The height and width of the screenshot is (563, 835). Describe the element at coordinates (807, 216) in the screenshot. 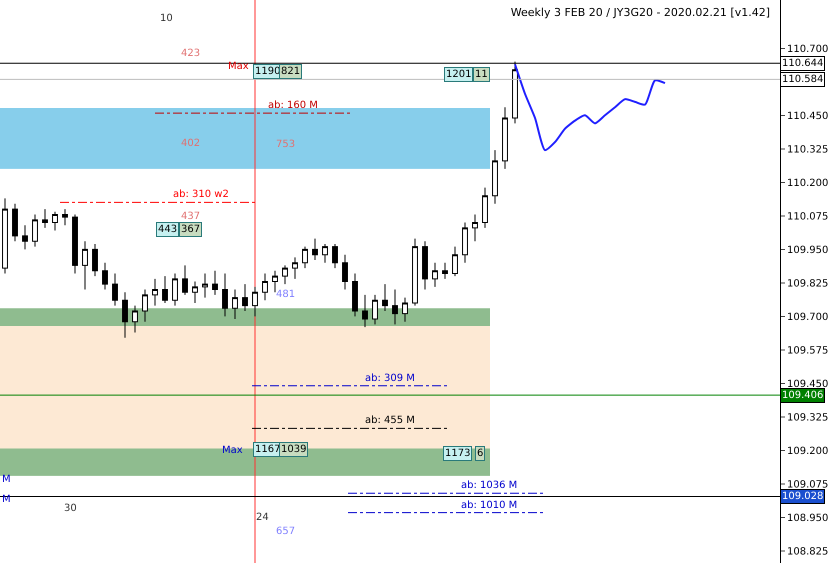

I see `y-tick-label: 110.075` at that location.